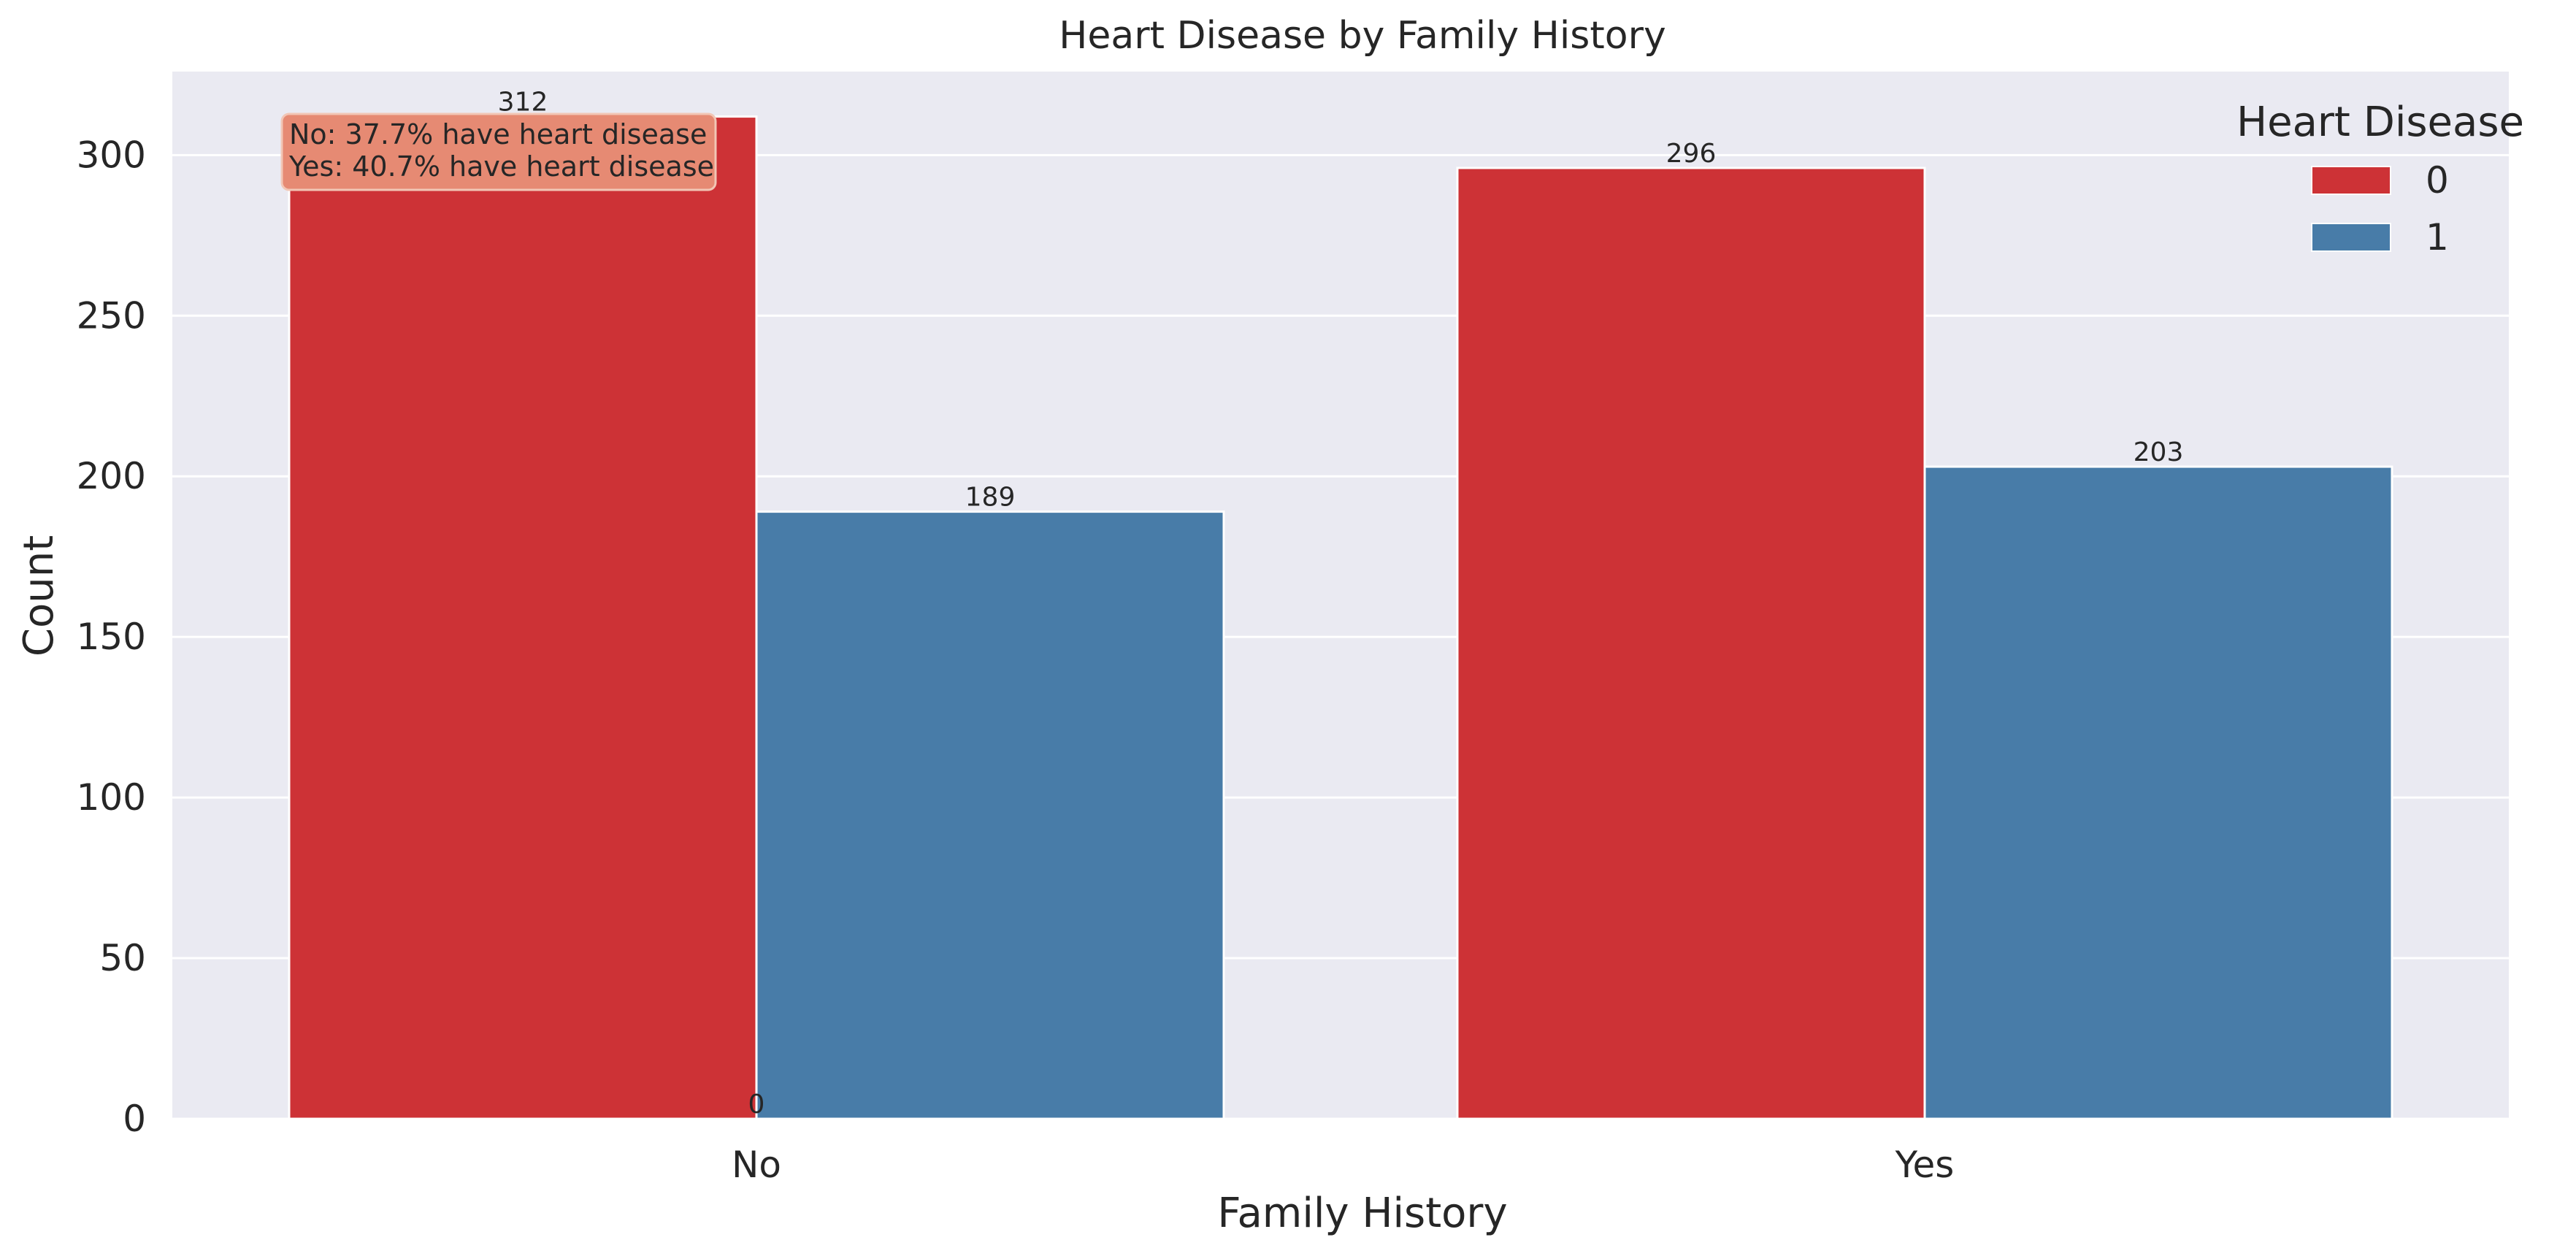 The height and width of the screenshot is (1259, 2576). What do you see at coordinates (756, 1105) in the screenshot?
I see `bar-label-zero: 0` at bounding box center [756, 1105].